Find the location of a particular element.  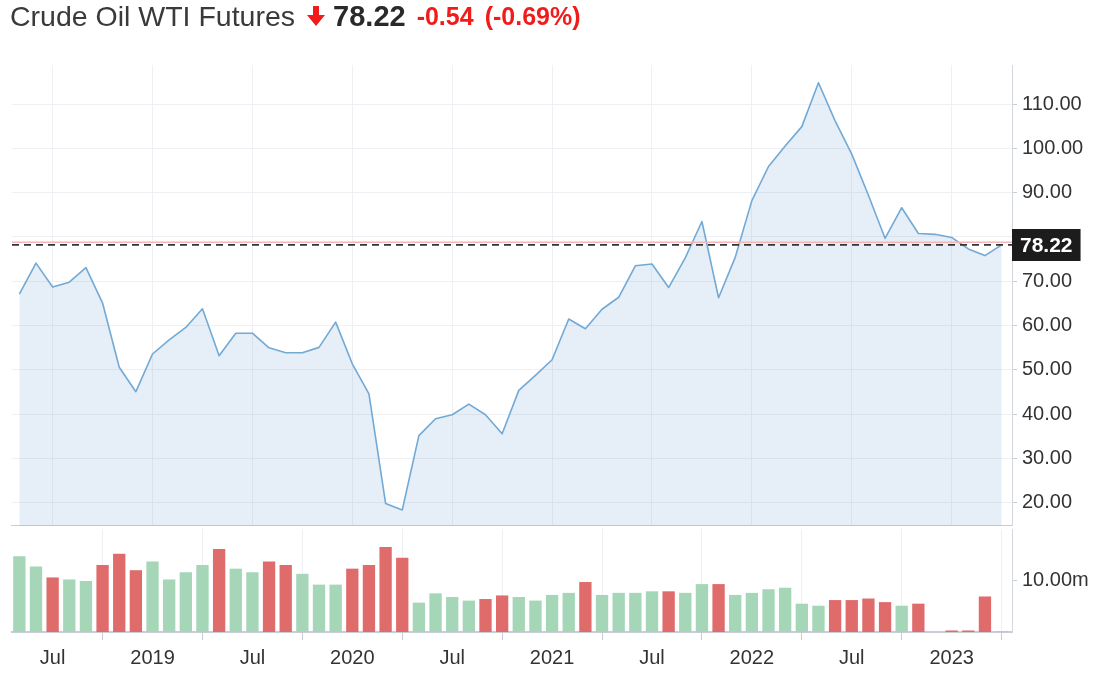

y-tick-label: 10.00m is located at coordinates (1055, 579).